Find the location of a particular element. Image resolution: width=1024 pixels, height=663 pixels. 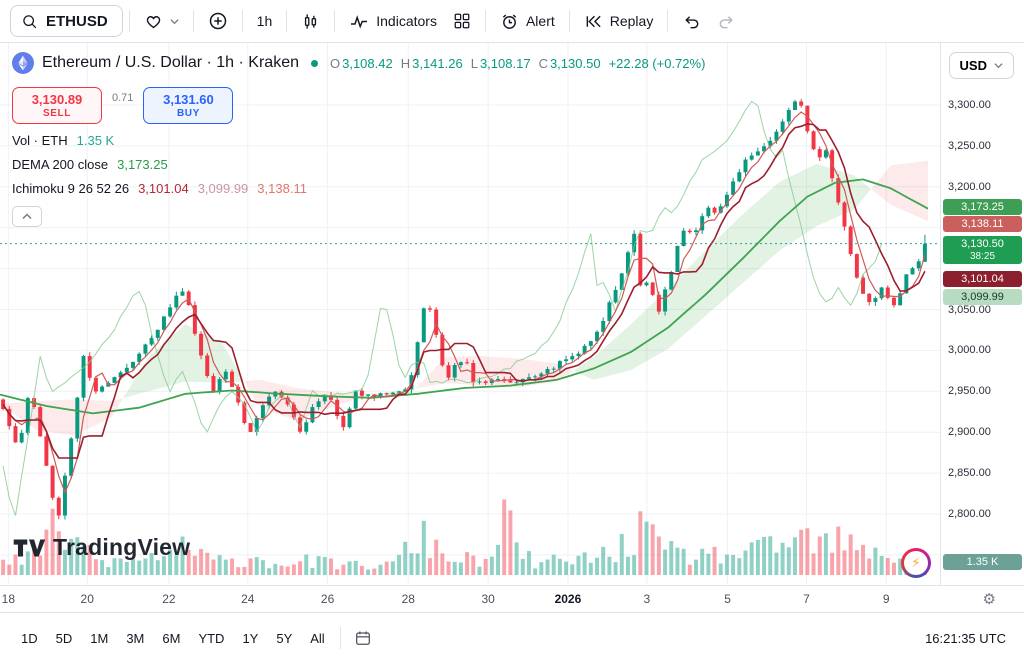

dema-value: 3,173.25 is located at coordinates (142, 164).